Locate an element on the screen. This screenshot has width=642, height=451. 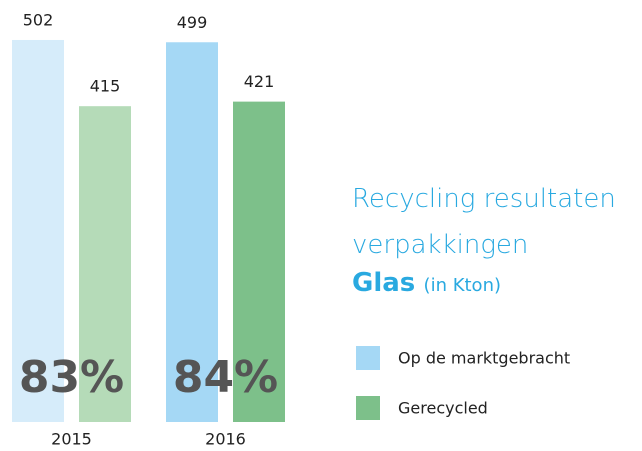
x-tick-label: 2016 is located at coordinates (225, 439).